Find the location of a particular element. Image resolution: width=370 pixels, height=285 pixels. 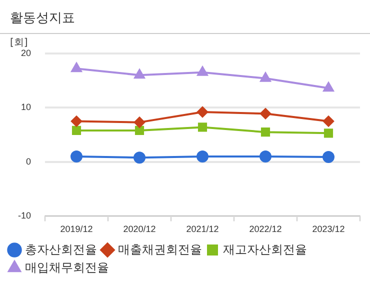

legend-label: 총자산회전율 is located at coordinates (61, 249).